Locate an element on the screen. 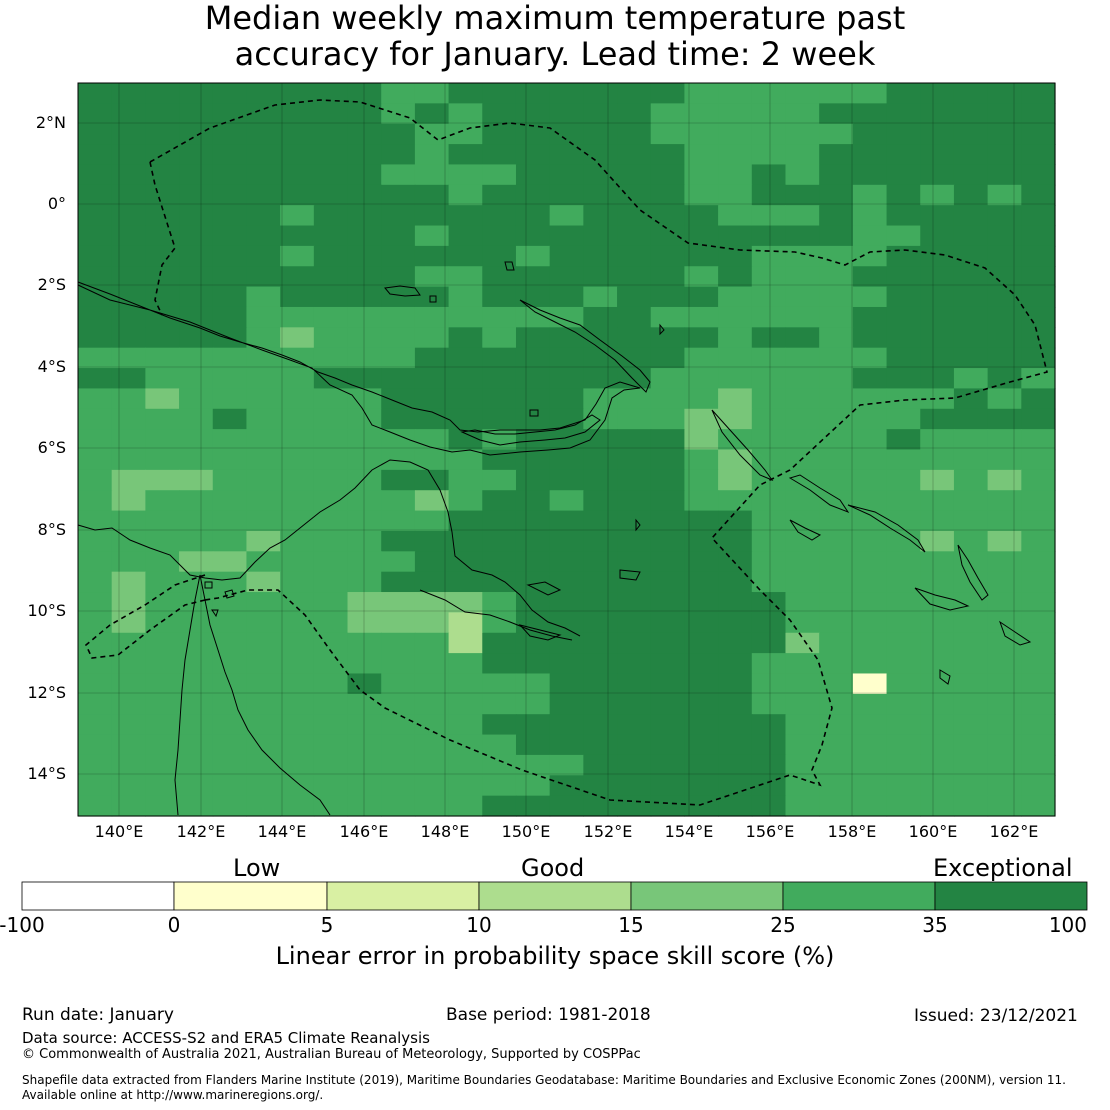 The image size is (1110, 1110). lon-label-154e: 154°E is located at coordinates (689, 831).